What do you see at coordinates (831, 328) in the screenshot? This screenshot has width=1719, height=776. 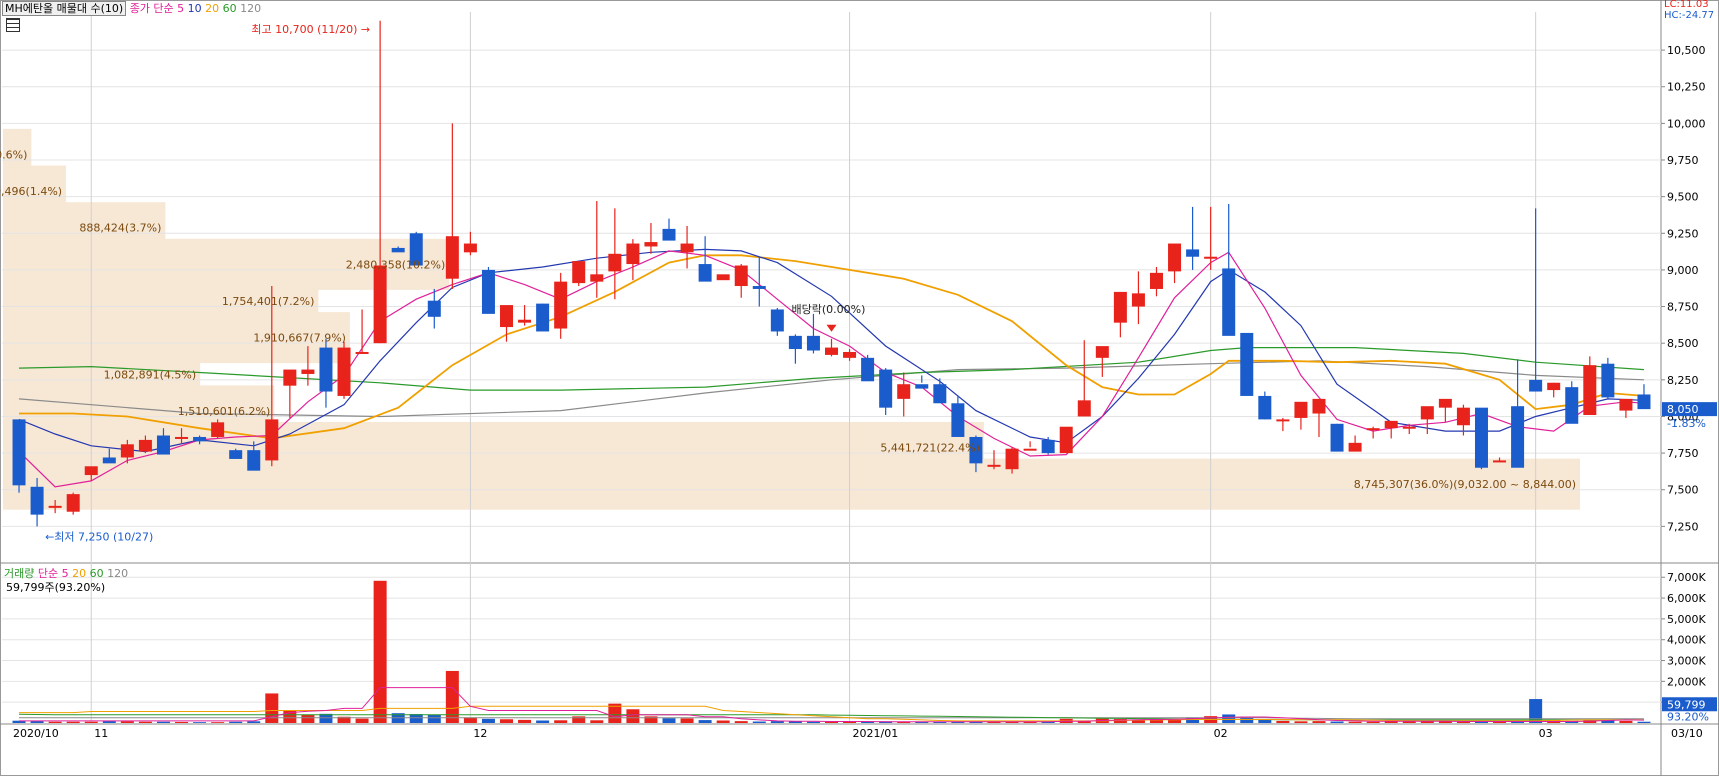 I see `dividend-arrow-icon` at bounding box center [831, 328].